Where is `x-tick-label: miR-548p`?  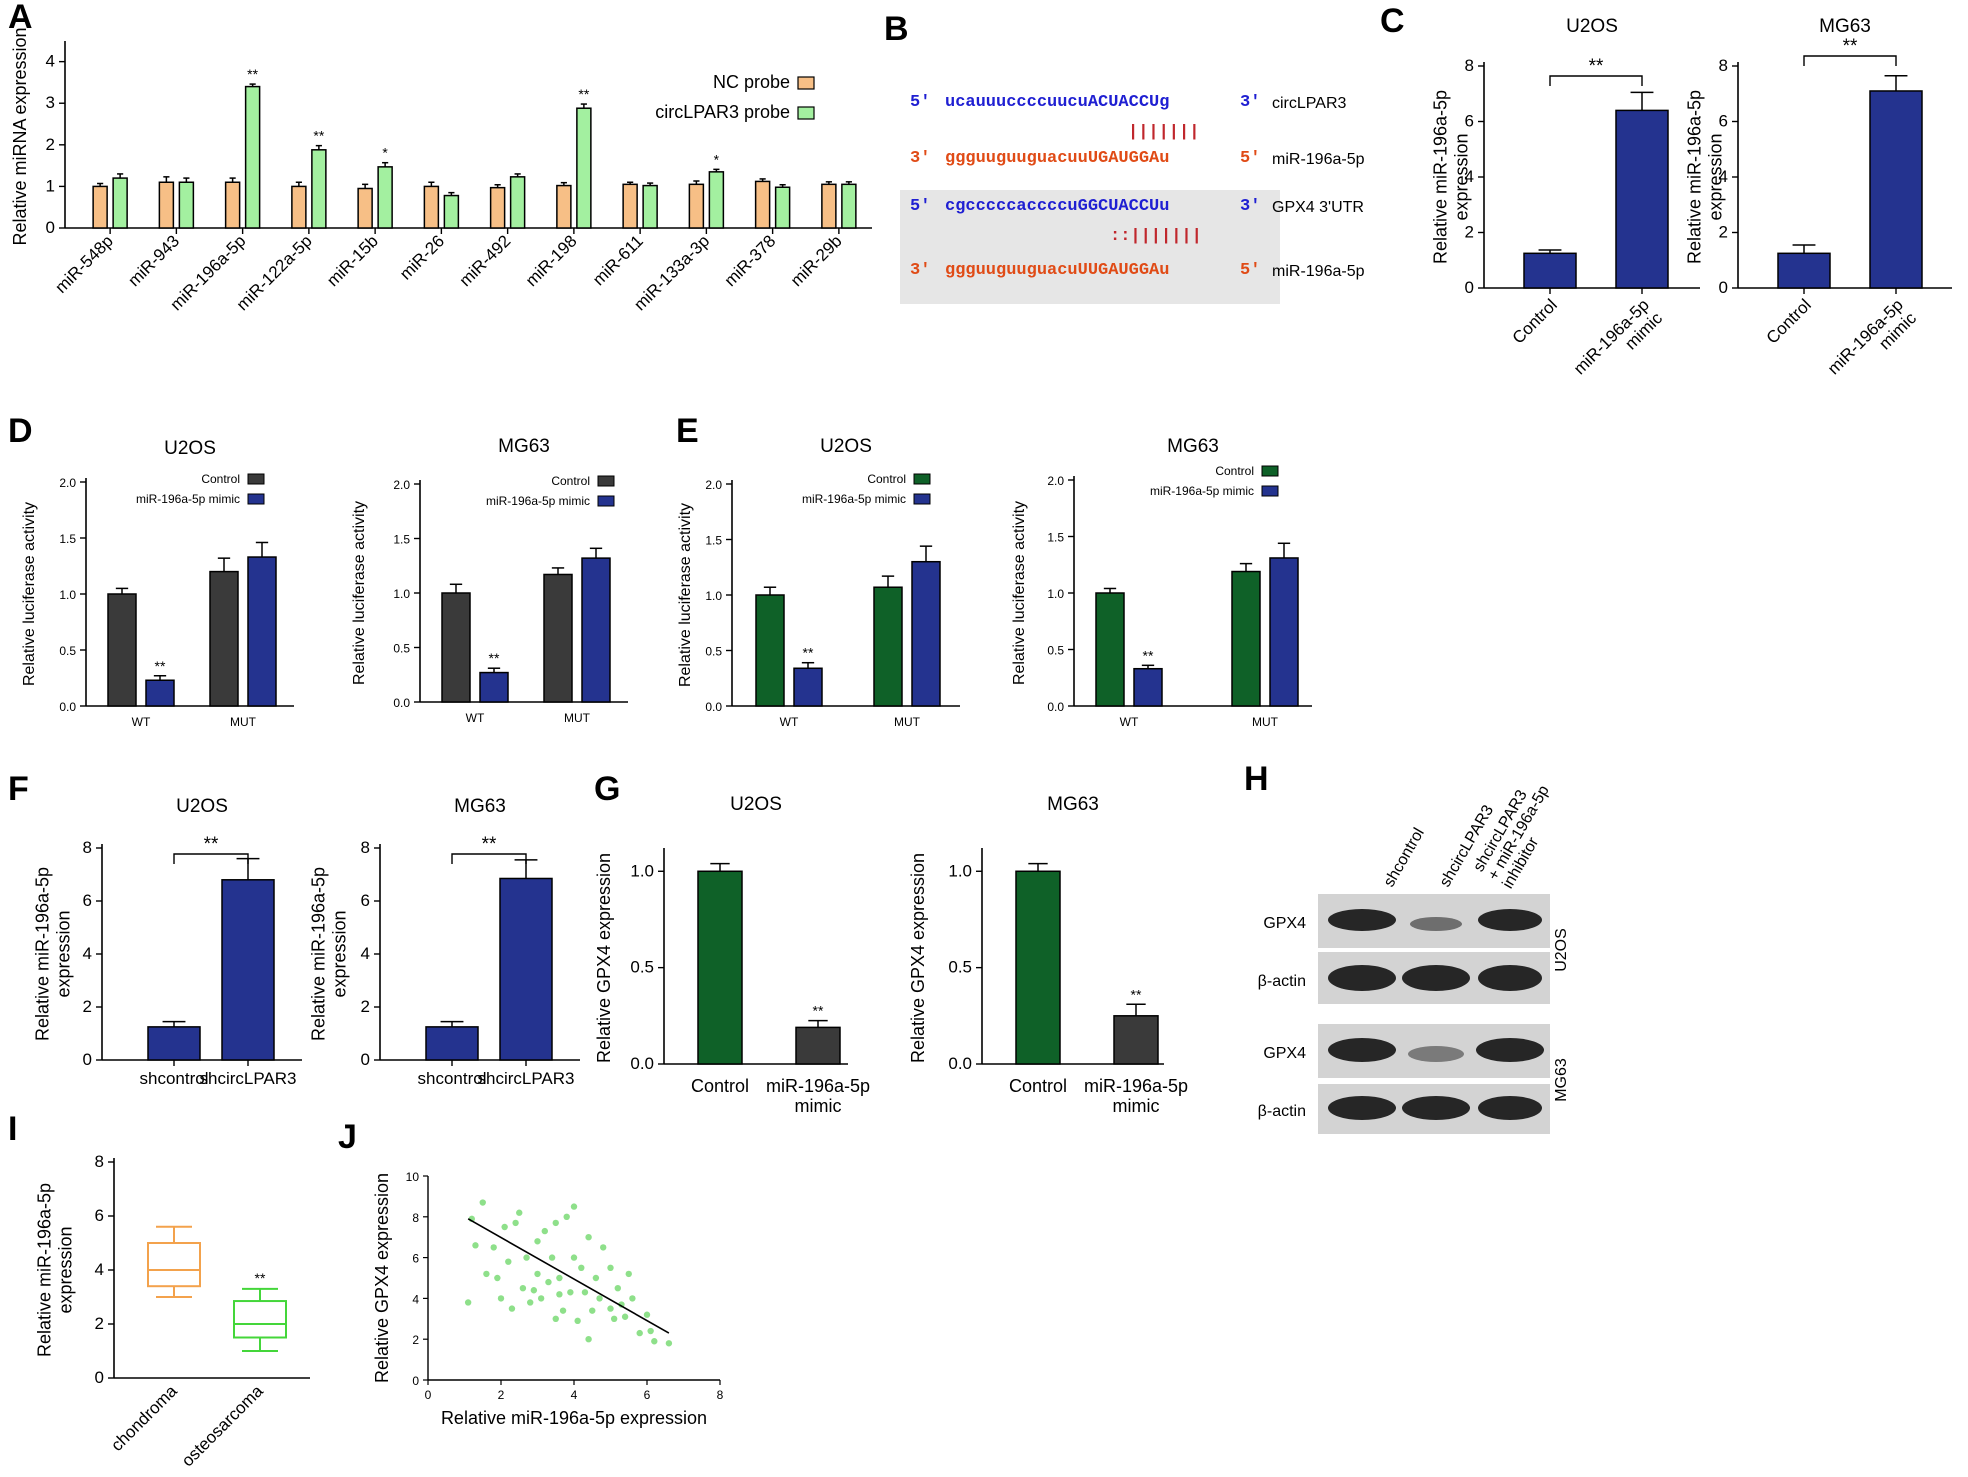
x-tick-label: miR-548p is located at coordinates (84, 264).